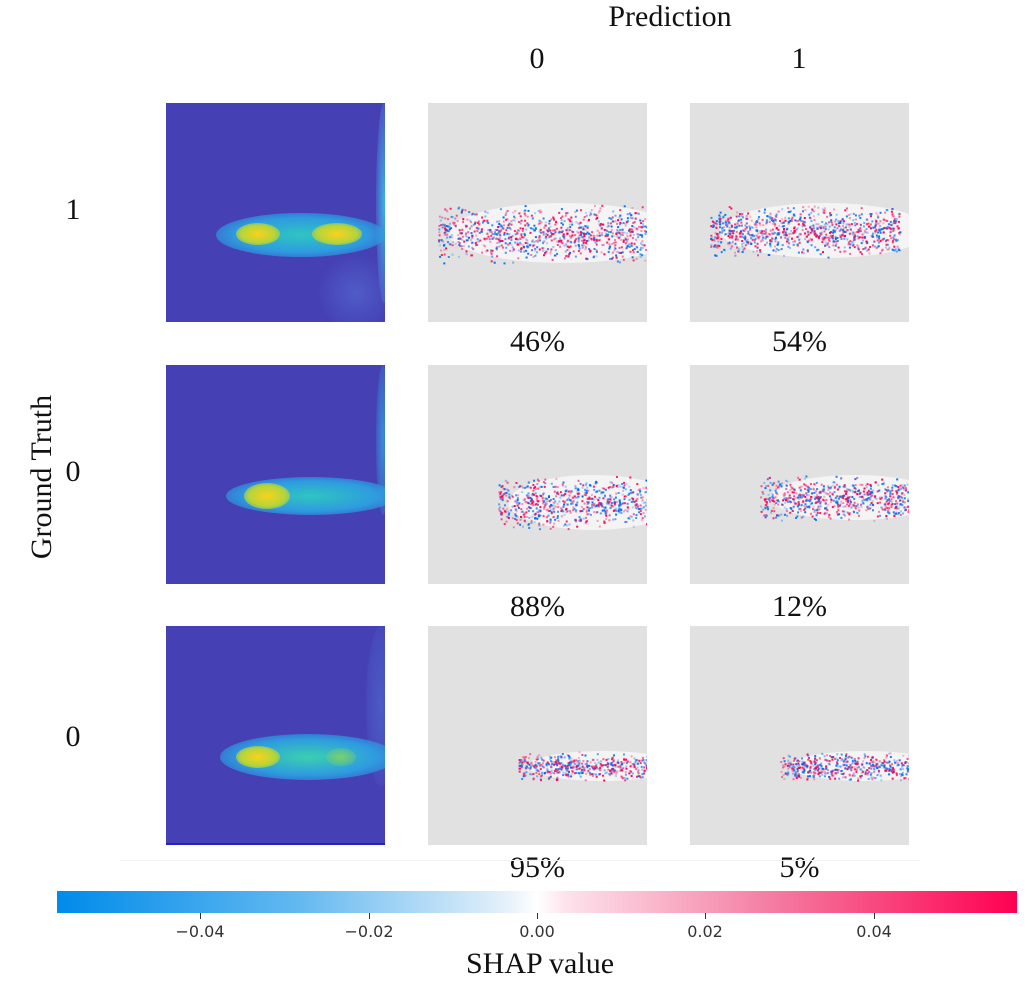 Image resolution: width=1033 pixels, height=981 pixels. What do you see at coordinates (537, 868) in the screenshot?
I see `prob-row3-pred0: 95%` at bounding box center [537, 868].